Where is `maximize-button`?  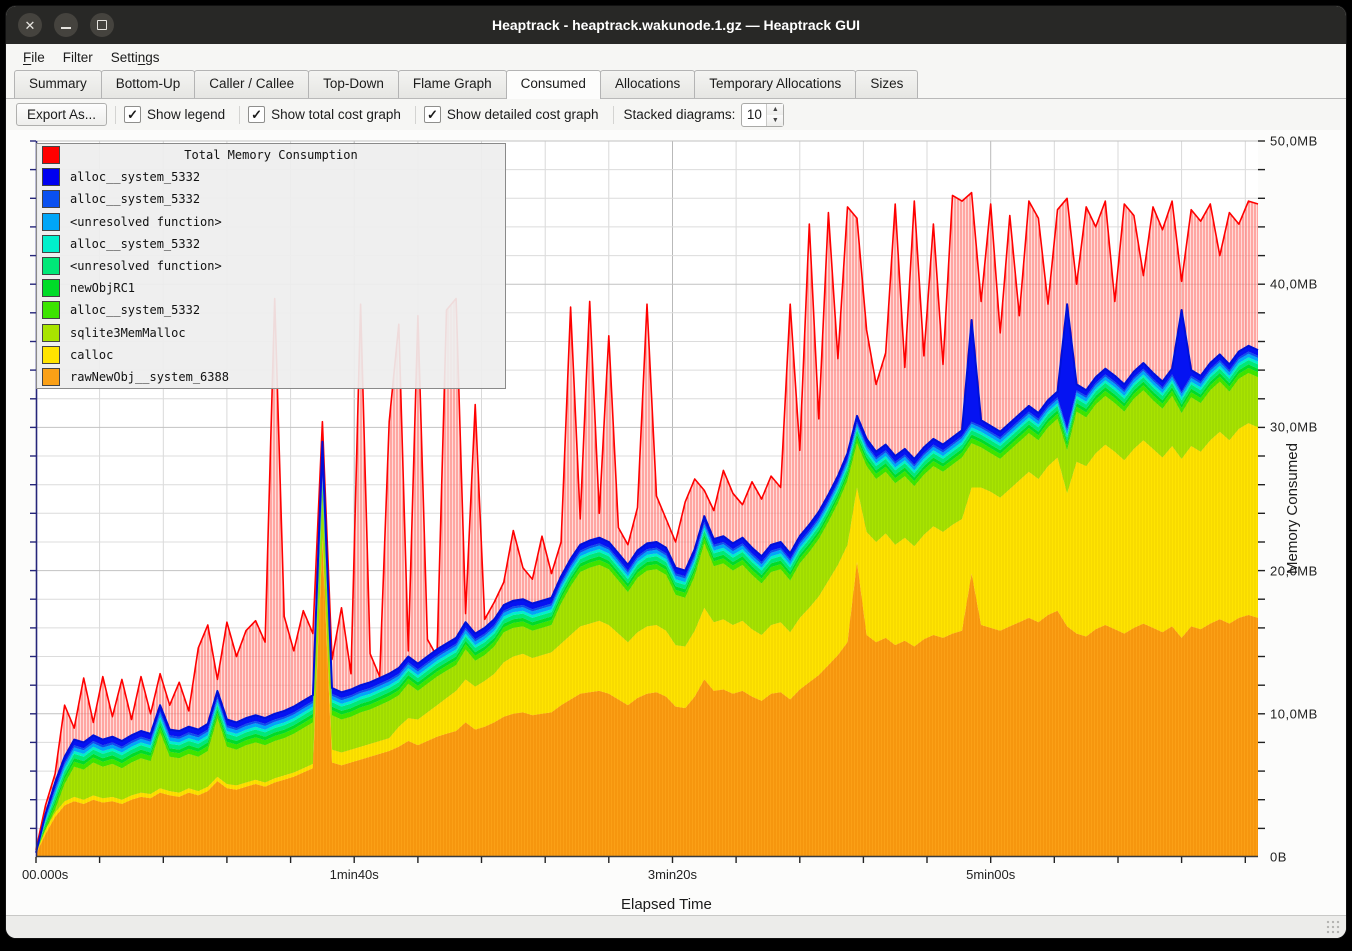 maximize-button is located at coordinates (102, 25).